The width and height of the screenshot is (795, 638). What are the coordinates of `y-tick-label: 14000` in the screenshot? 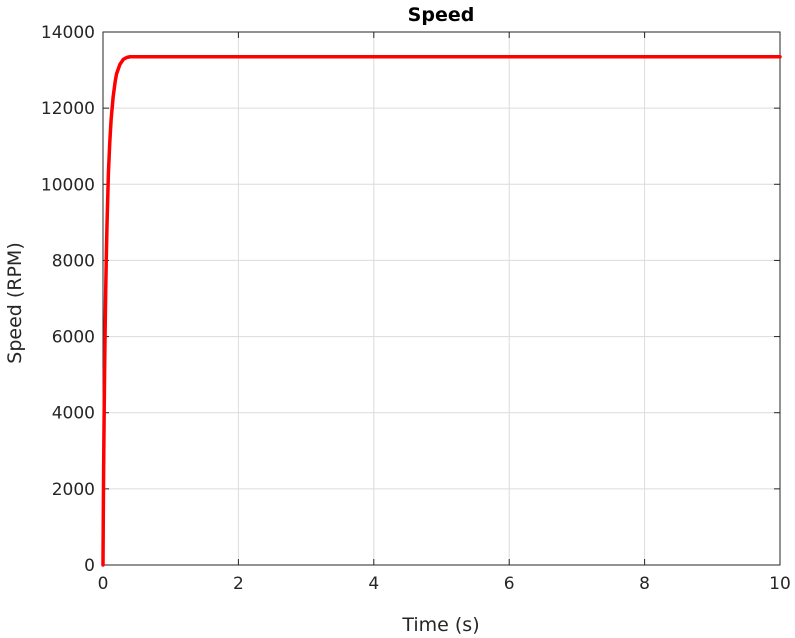 It's located at (68, 33).